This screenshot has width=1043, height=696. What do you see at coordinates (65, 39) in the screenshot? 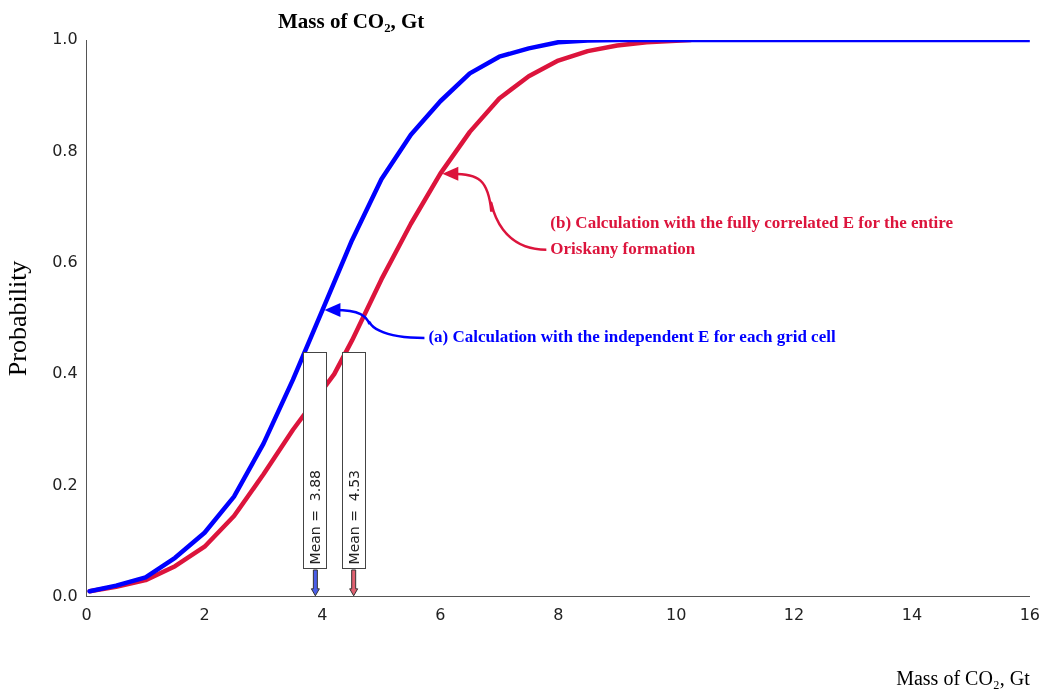
I see `y-tick-label: 1.0` at bounding box center [65, 39].